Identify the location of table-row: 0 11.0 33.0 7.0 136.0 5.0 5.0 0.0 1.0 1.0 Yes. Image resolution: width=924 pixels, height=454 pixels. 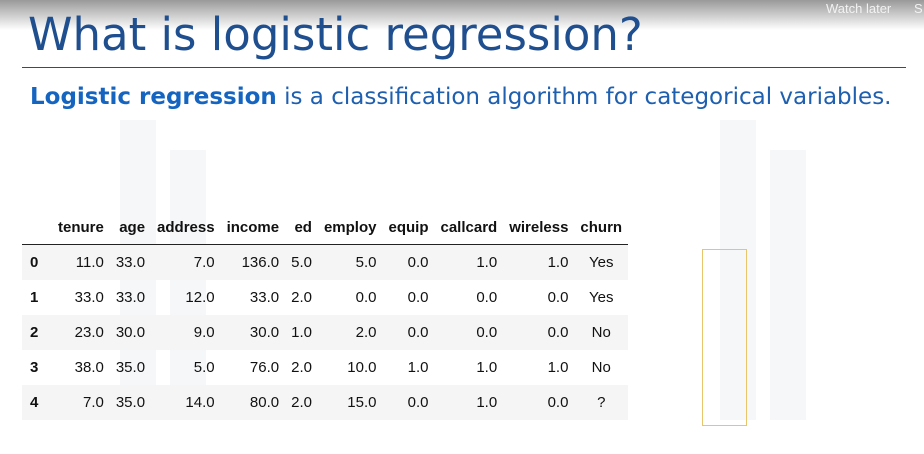
(325, 262).